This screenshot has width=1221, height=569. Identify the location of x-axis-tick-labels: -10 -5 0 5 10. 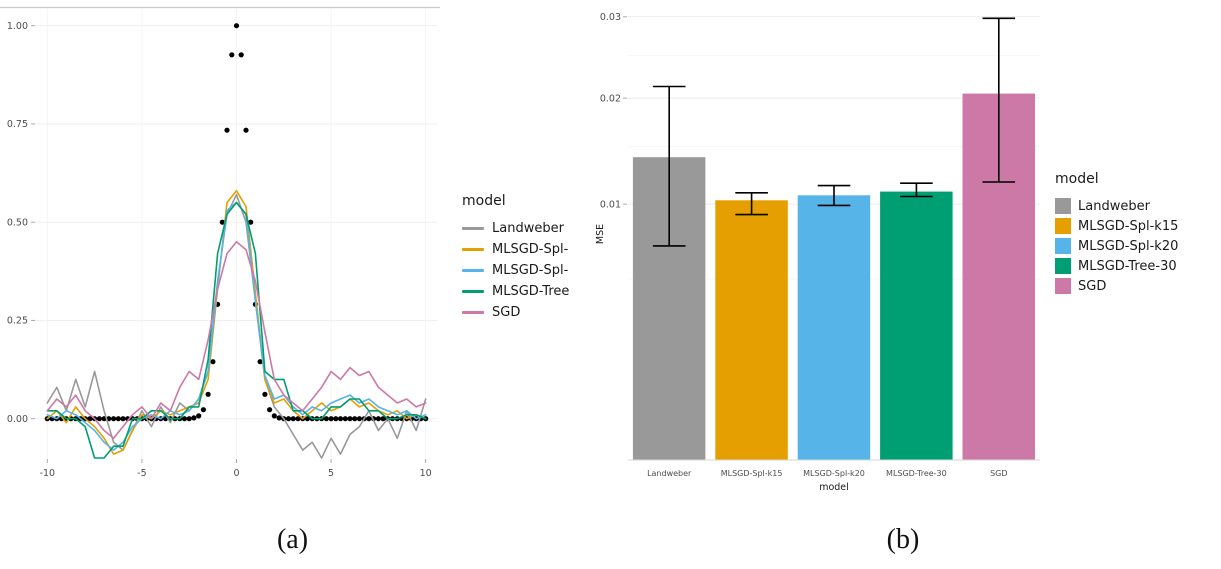
(236, 469).